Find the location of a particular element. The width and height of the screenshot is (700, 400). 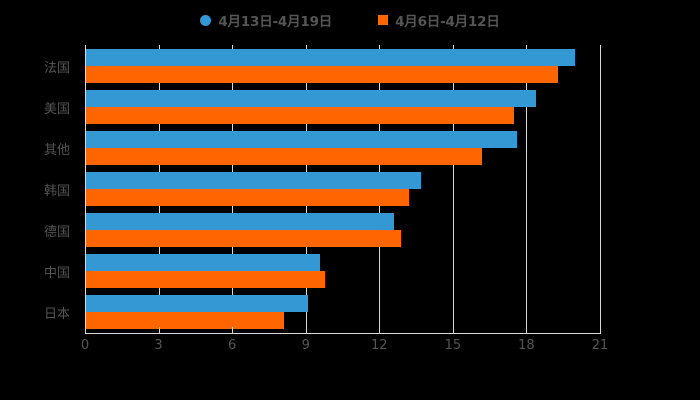

legend-label-series-1: 4月6日-4月12日 is located at coordinates (447, 22).